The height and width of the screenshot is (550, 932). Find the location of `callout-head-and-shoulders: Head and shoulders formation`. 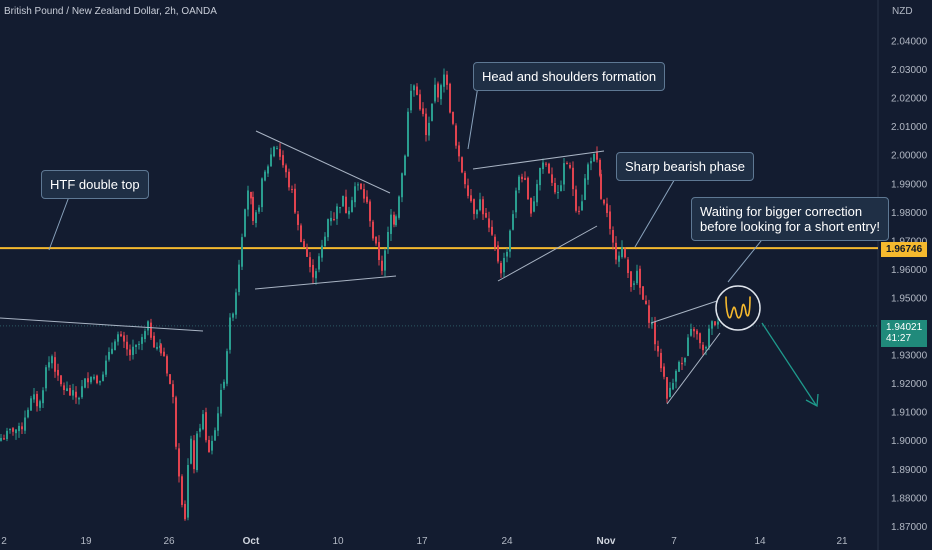

callout-head-and-shoulders: Head and shoulders formation is located at coordinates (569, 76).